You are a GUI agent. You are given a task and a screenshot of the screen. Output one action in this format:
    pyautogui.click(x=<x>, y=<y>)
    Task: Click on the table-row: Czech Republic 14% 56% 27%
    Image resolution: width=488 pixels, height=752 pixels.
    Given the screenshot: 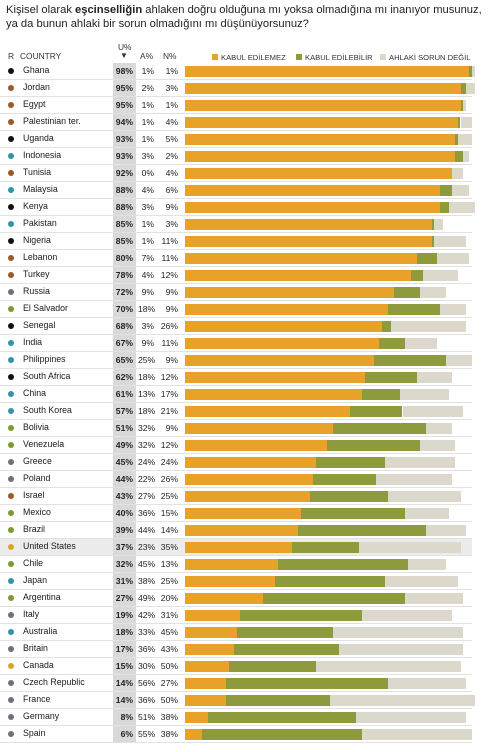 What is the action you would take?
    pyautogui.click(x=244, y=683)
    